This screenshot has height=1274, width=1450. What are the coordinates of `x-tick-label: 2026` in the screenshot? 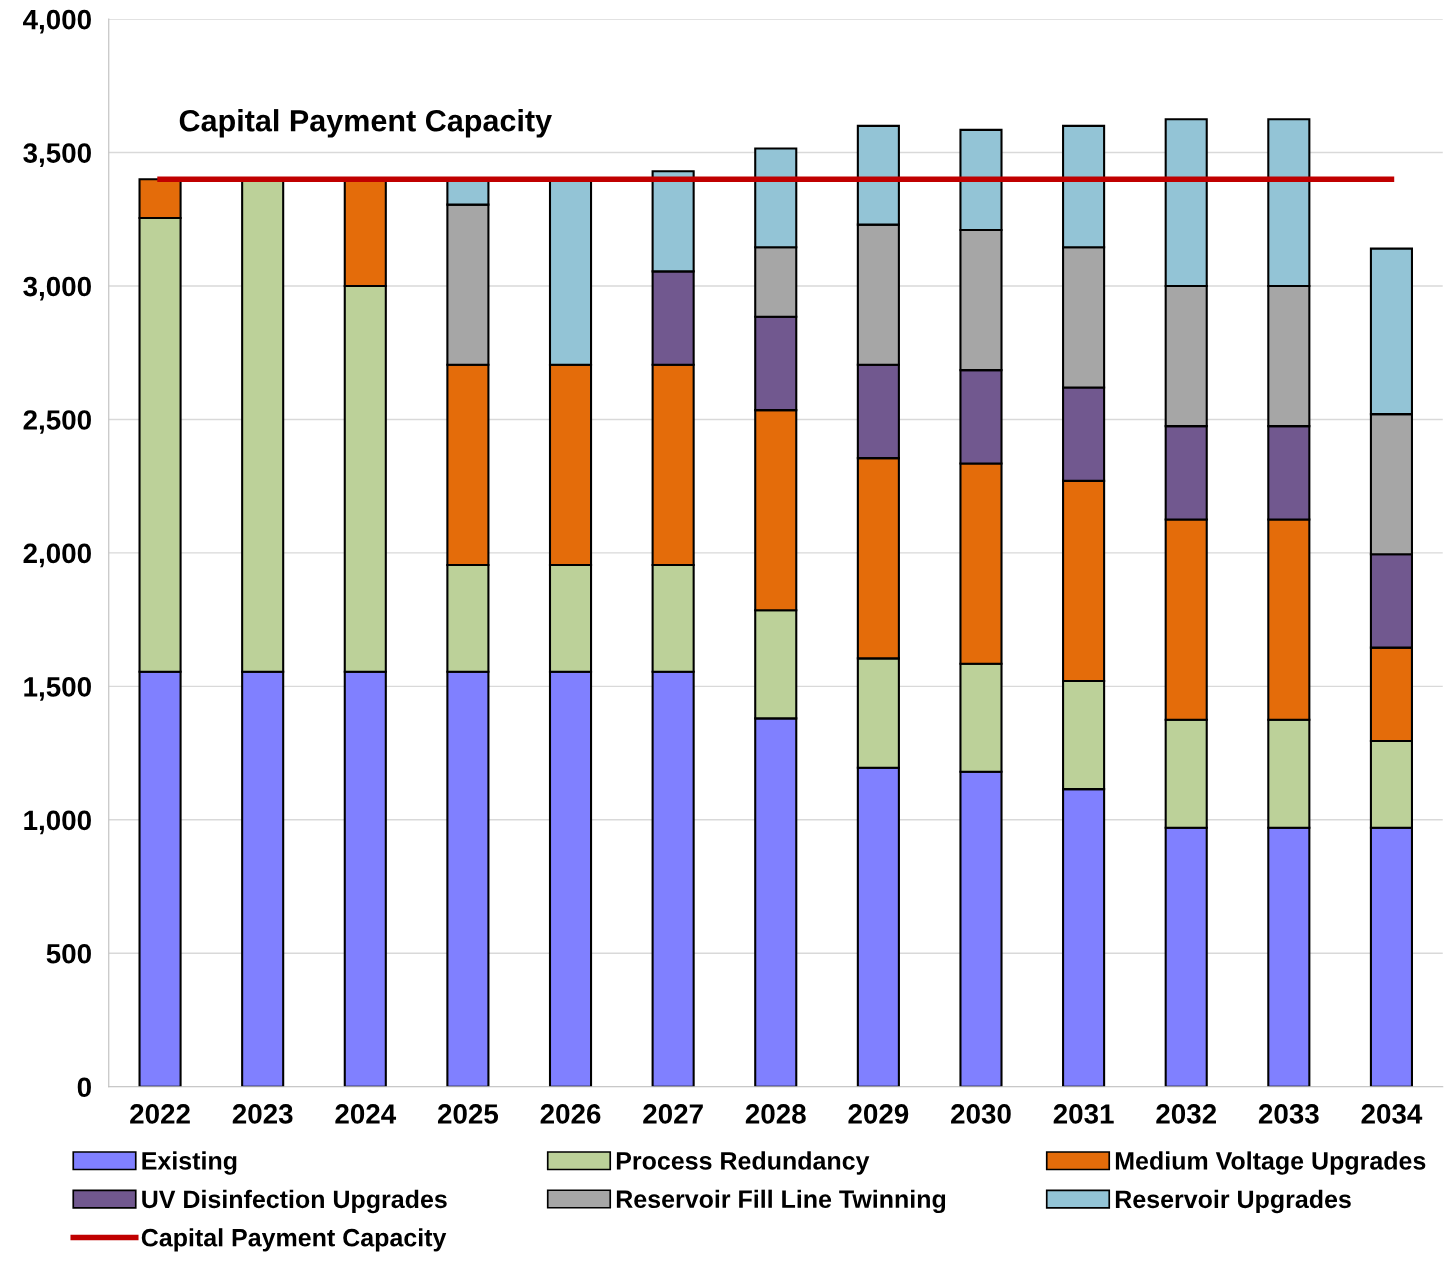 It's located at (570, 1114).